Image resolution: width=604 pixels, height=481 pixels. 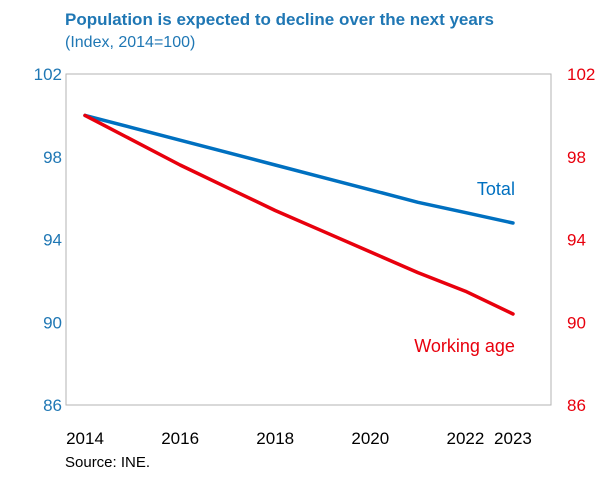 I want to click on left-y-tick-label: 98, so click(x=52, y=157).